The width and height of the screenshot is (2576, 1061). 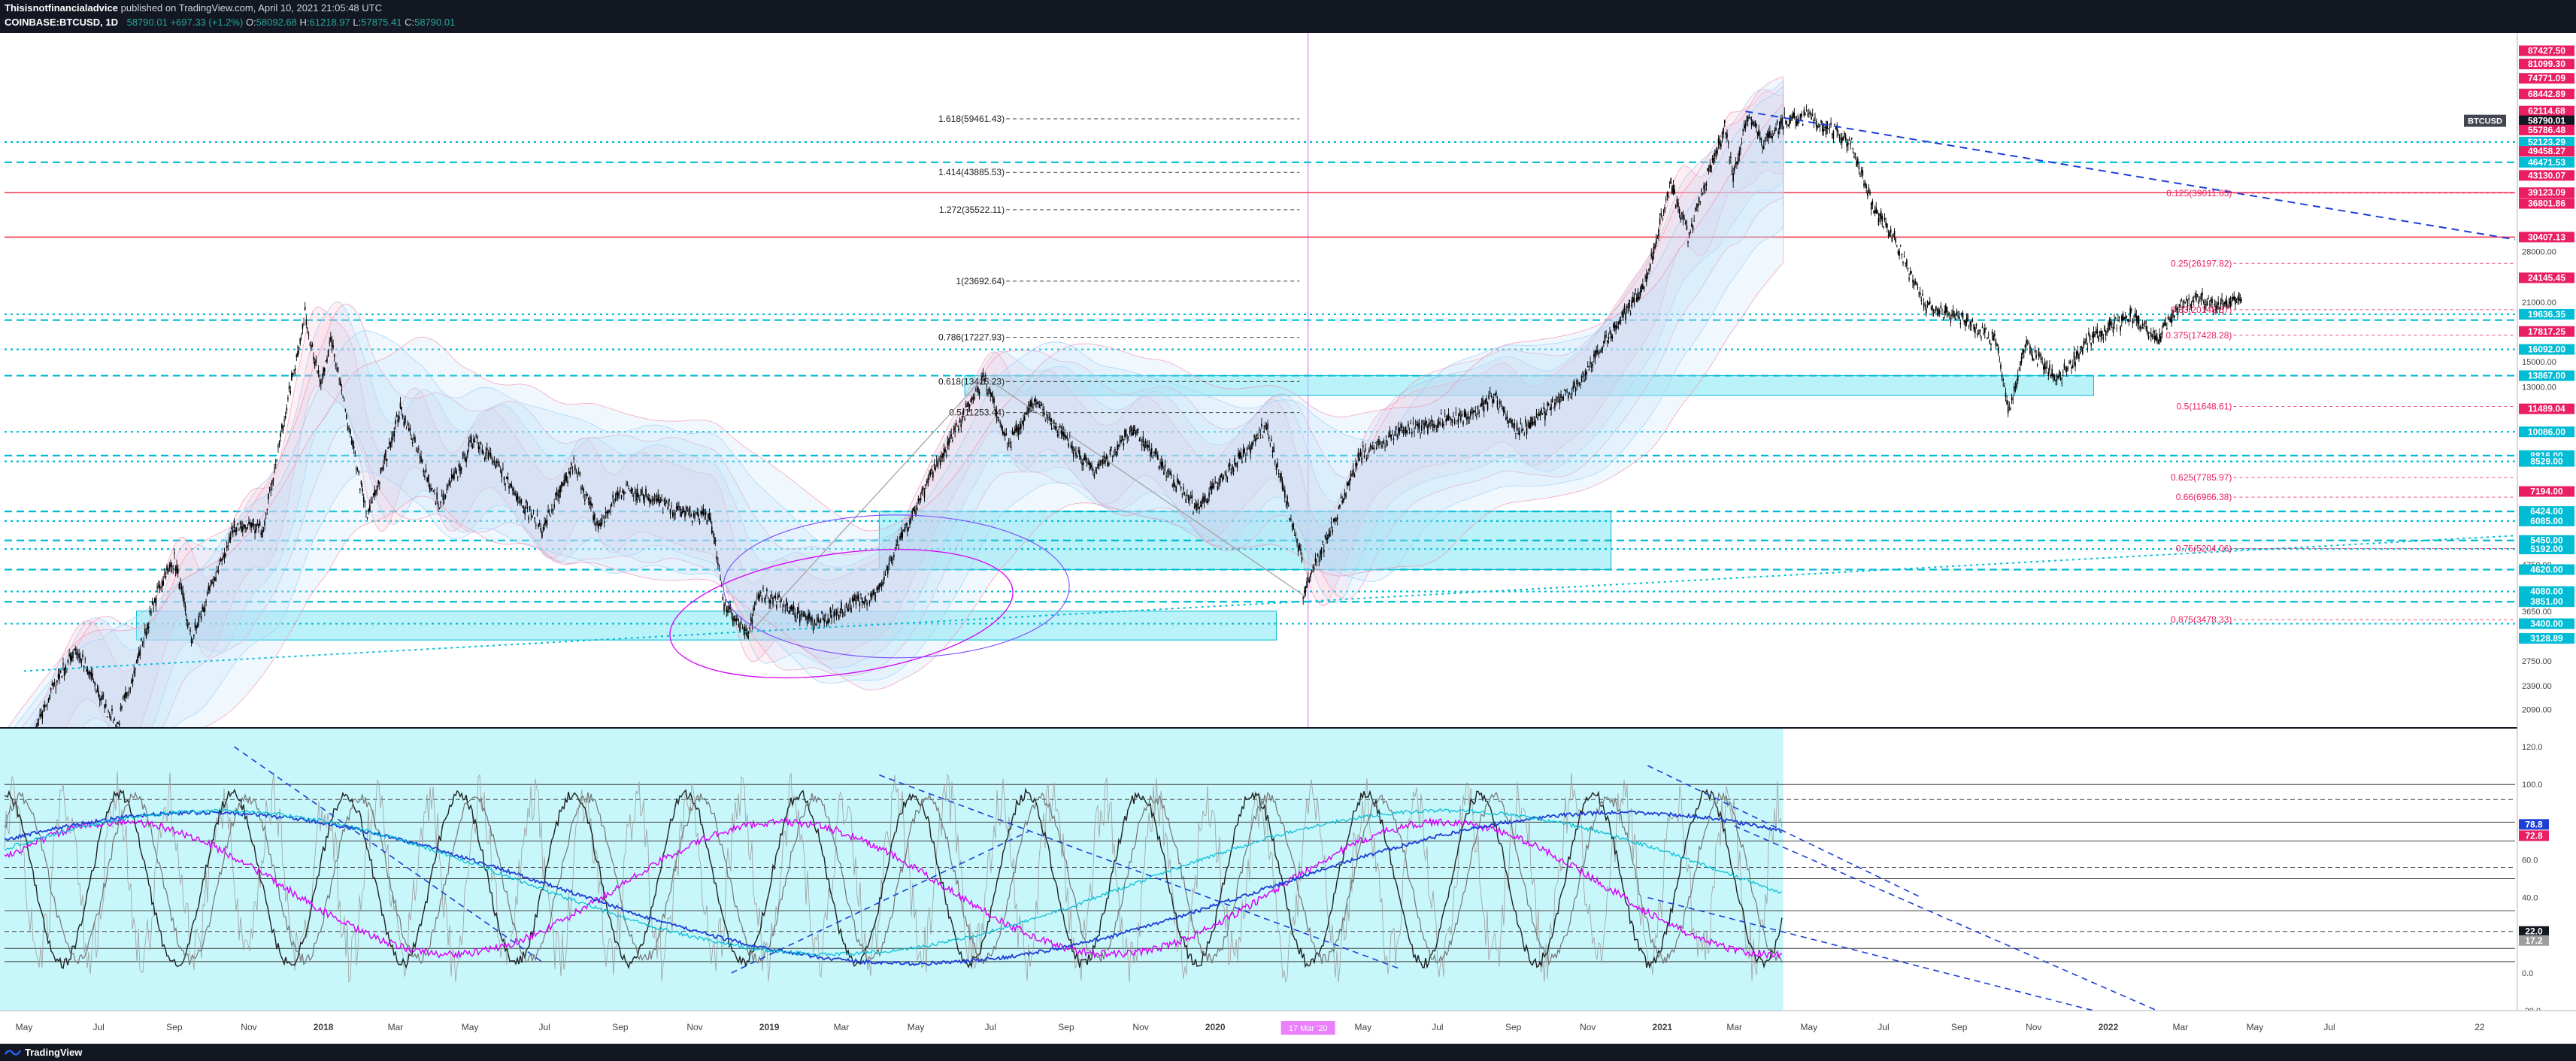 I want to click on price-badge: 3400.00, so click(x=2546, y=623).